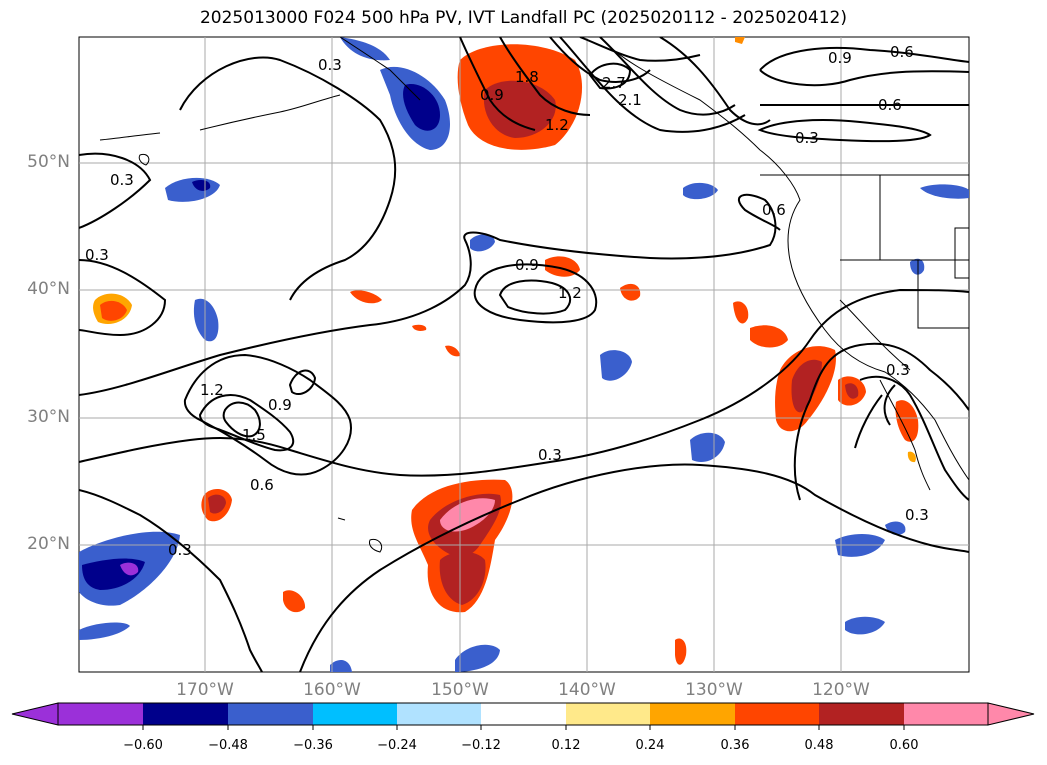  I want to click on colorbar-tick-label: 0.60, so click(904, 745).